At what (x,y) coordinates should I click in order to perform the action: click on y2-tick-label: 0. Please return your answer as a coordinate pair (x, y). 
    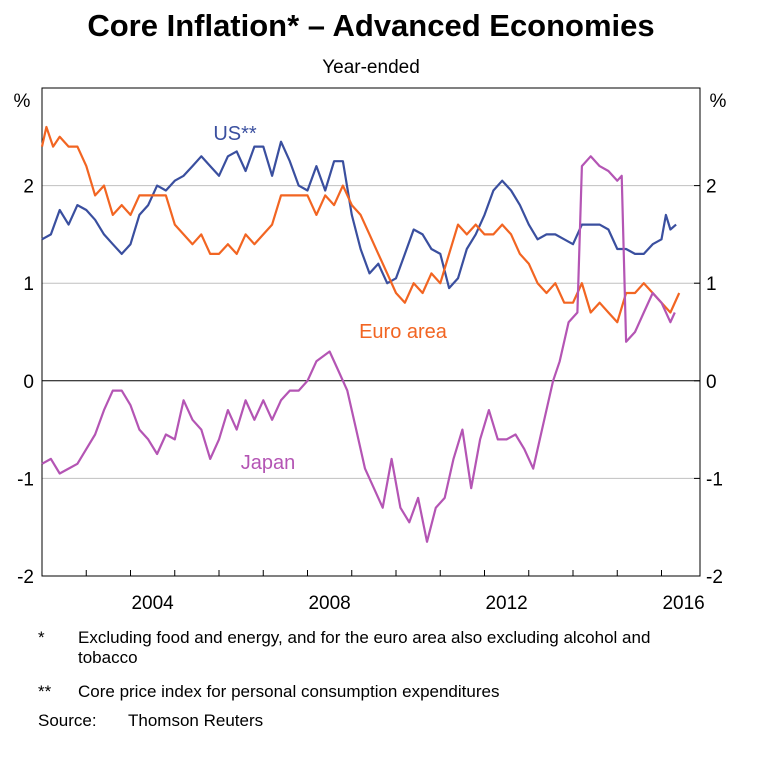
    Looking at the image, I should click on (711, 382).